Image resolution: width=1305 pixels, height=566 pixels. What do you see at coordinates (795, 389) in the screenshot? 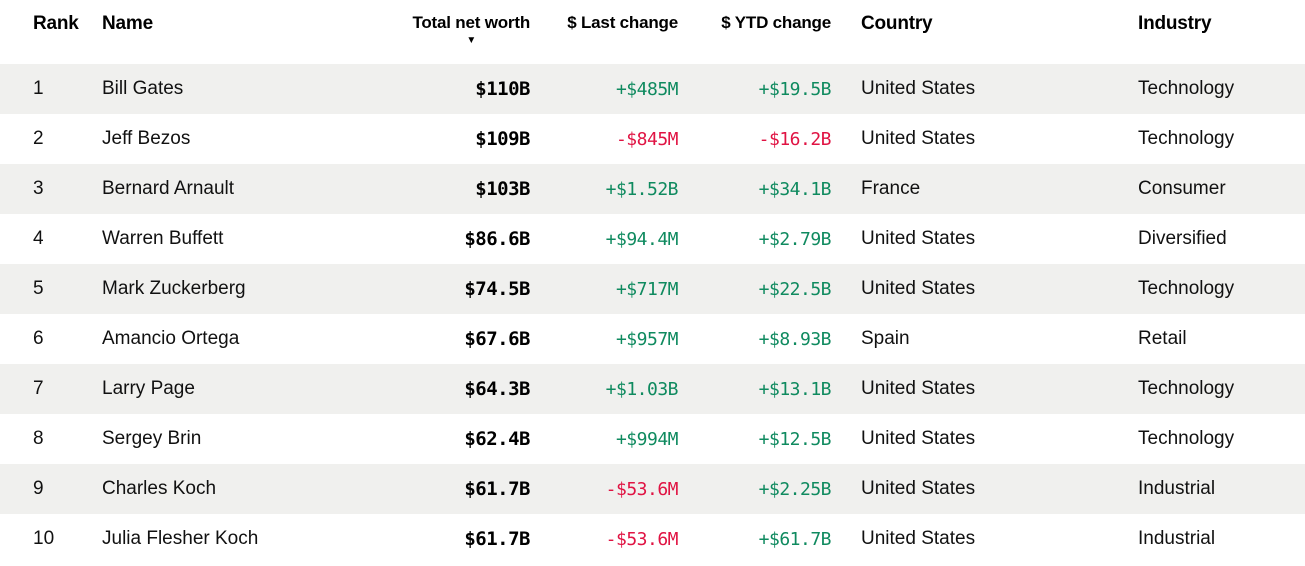
I see `cell-ytd-change: +$13.1B` at bounding box center [795, 389].